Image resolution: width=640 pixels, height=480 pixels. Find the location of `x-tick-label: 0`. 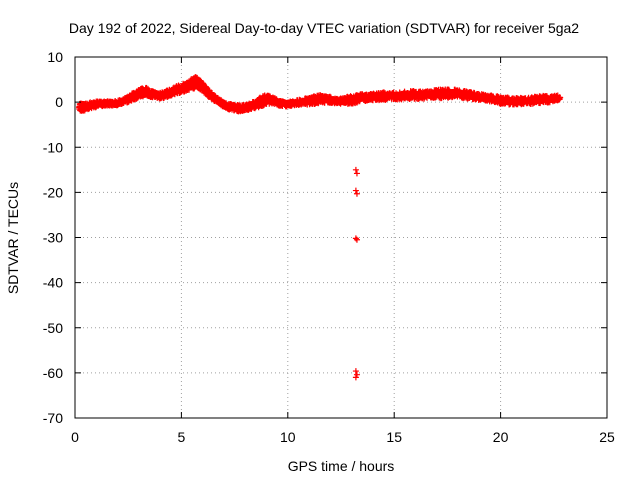

x-tick-label: 0 is located at coordinates (75, 437).